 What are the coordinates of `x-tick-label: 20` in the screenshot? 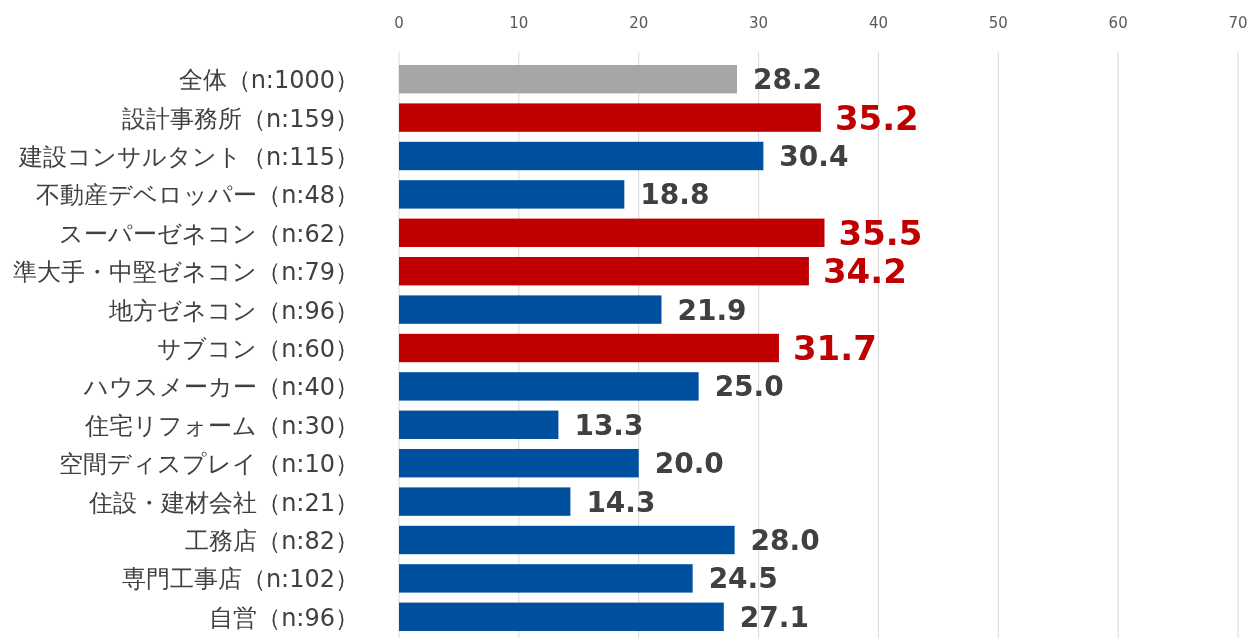 It's located at (639, 23).